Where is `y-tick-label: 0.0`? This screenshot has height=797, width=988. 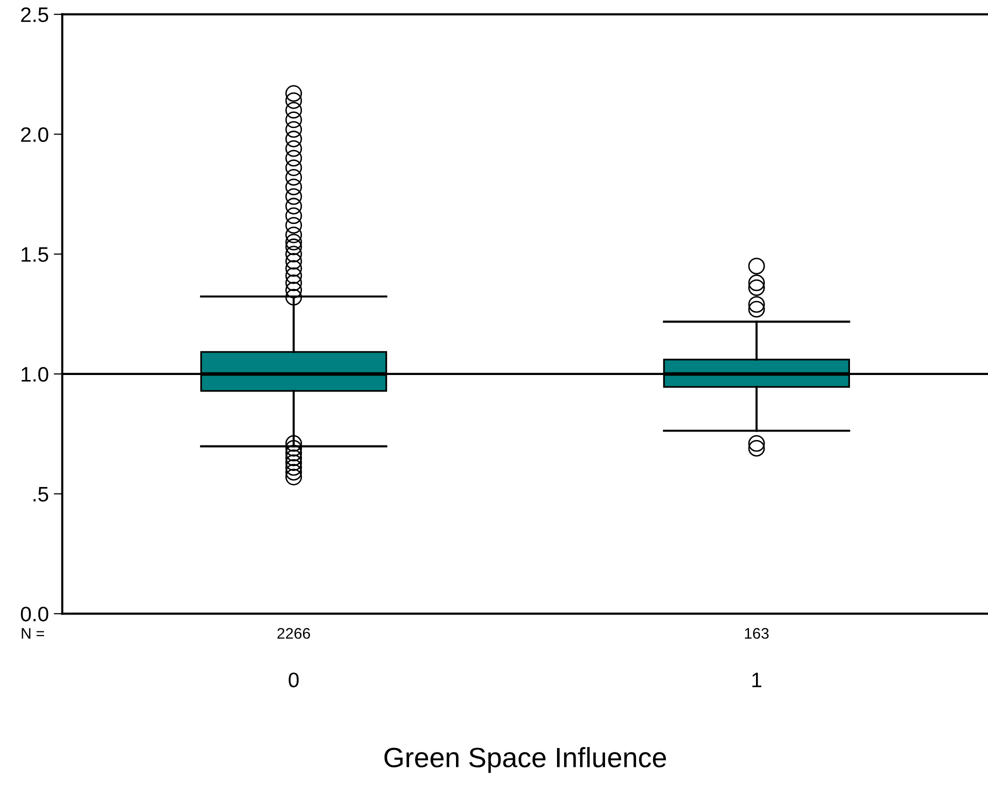
y-tick-label: 0.0 is located at coordinates (34, 614).